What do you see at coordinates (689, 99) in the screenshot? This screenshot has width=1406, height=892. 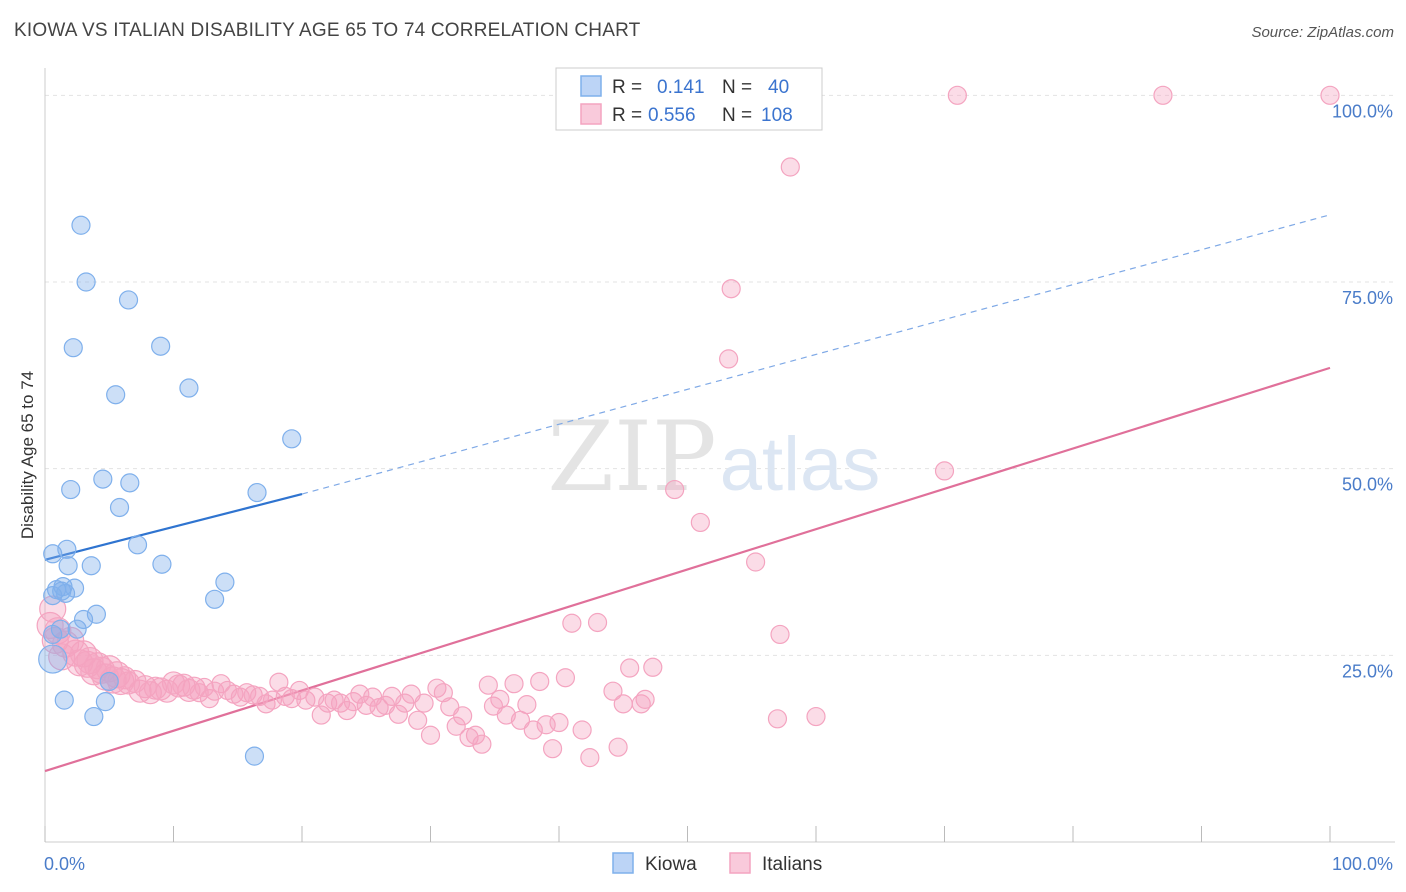 I see `stats-legend: R = 0.141 N = 40 R = 0.556 N = 108` at bounding box center [689, 99].